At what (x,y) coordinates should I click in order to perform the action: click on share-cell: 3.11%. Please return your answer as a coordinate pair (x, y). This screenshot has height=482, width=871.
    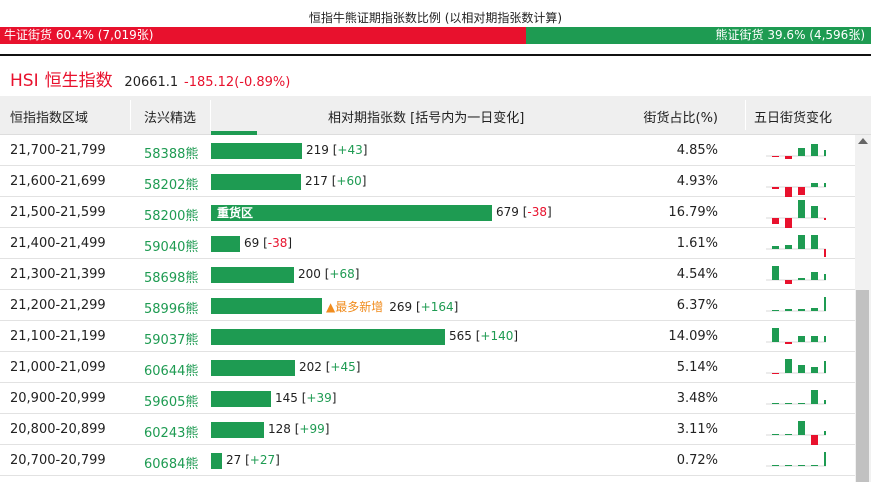
    Looking at the image, I should click on (697, 429).